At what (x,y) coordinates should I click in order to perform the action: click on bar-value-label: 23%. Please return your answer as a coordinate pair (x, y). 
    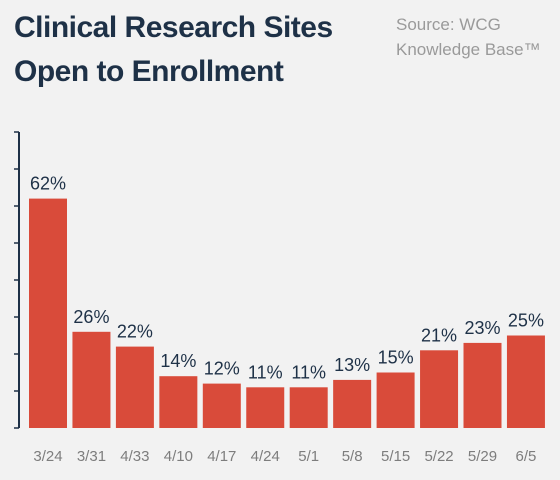
    Looking at the image, I should click on (482, 328).